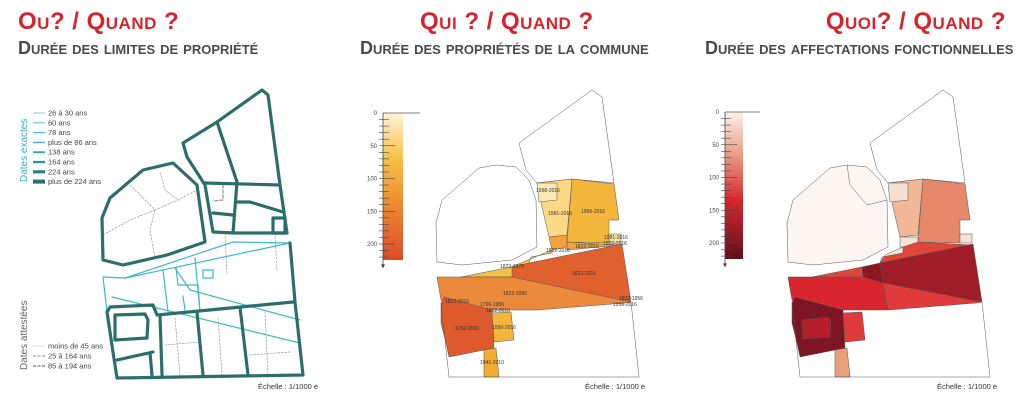 This screenshot has height=404, width=1024. What do you see at coordinates (74, 181) in the screenshot?
I see `legend-item-label: plus de 224 ans` at bounding box center [74, 181].